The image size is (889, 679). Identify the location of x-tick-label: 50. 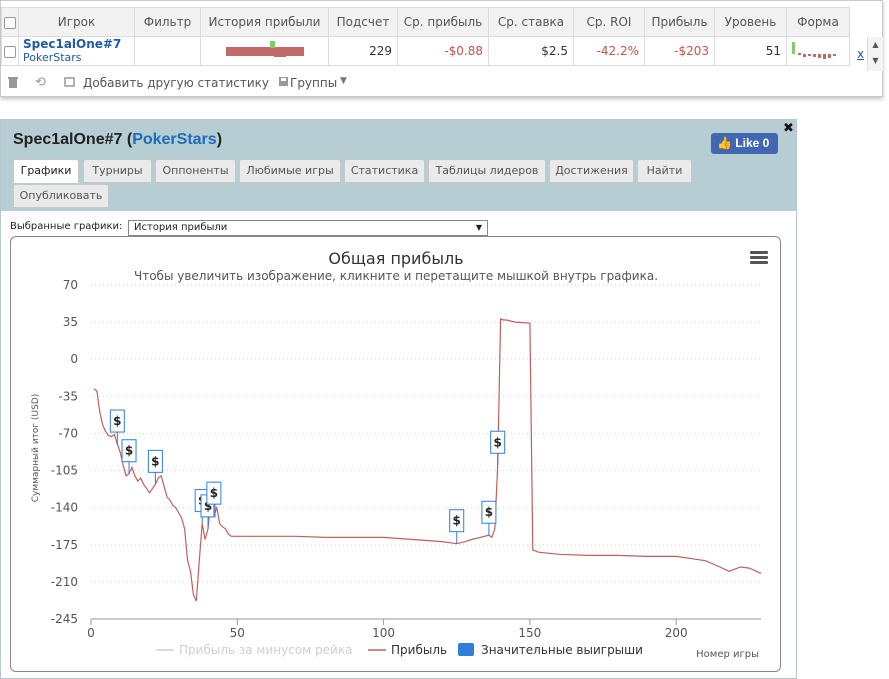
(237, 633).